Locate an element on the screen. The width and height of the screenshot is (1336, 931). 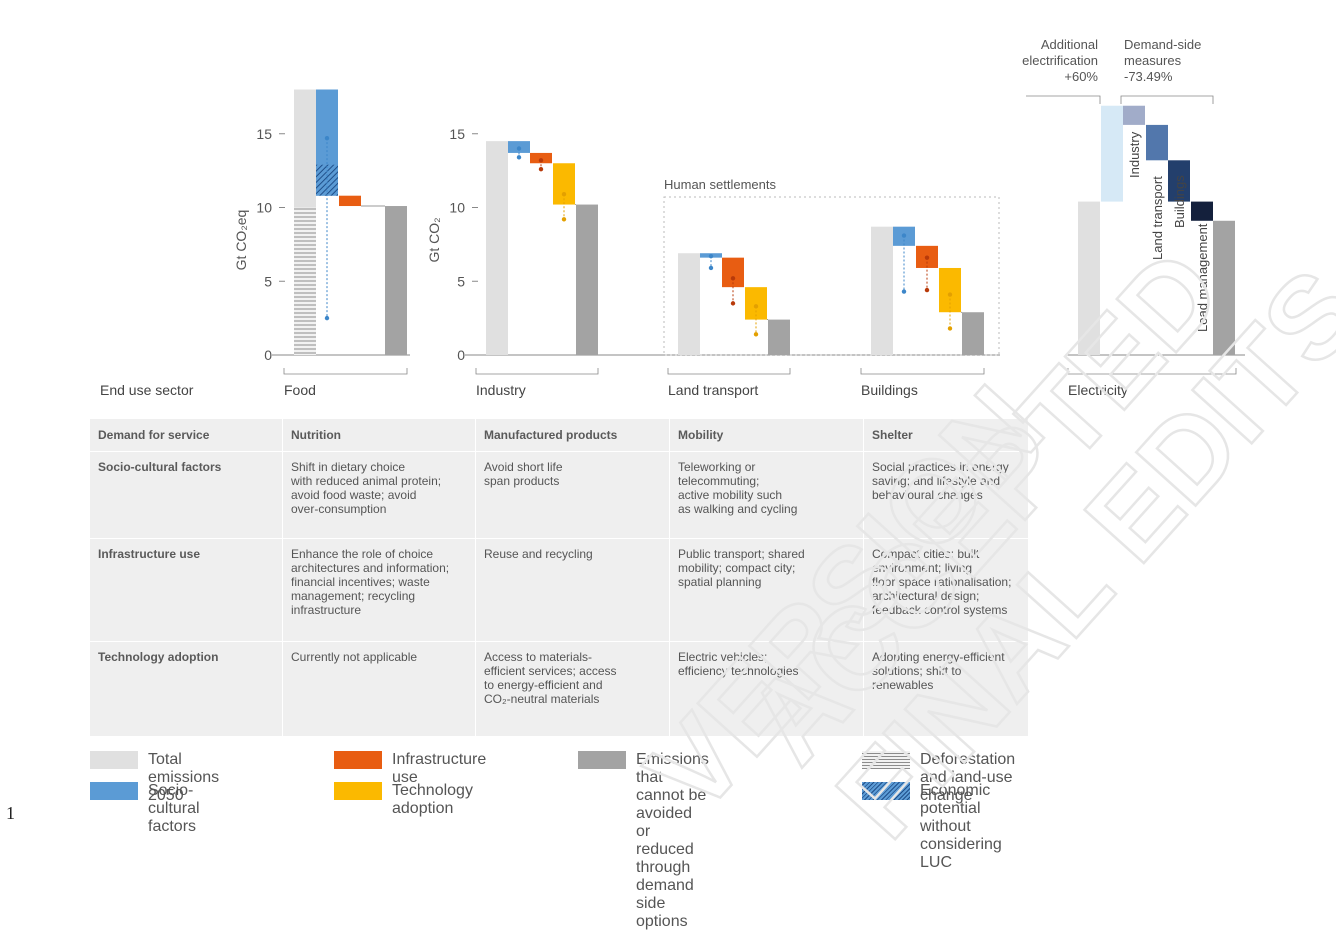
sector-label: Food is located at coordinates (300, 390).